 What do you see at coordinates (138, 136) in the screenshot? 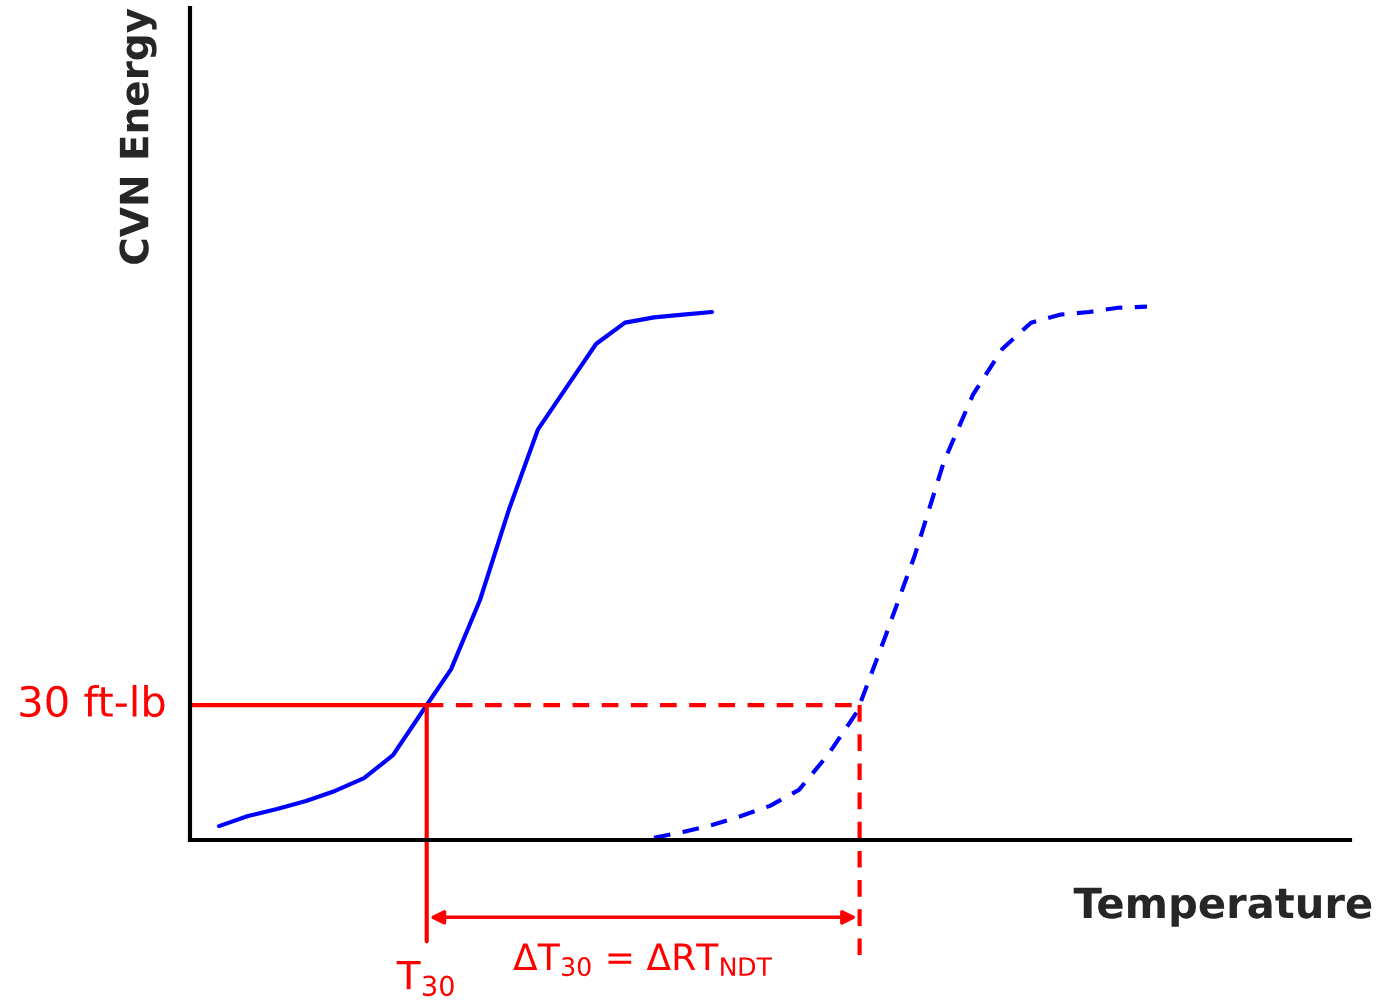
I see `y-axis-title: CVN Energy` at bounding box center [138, 136].